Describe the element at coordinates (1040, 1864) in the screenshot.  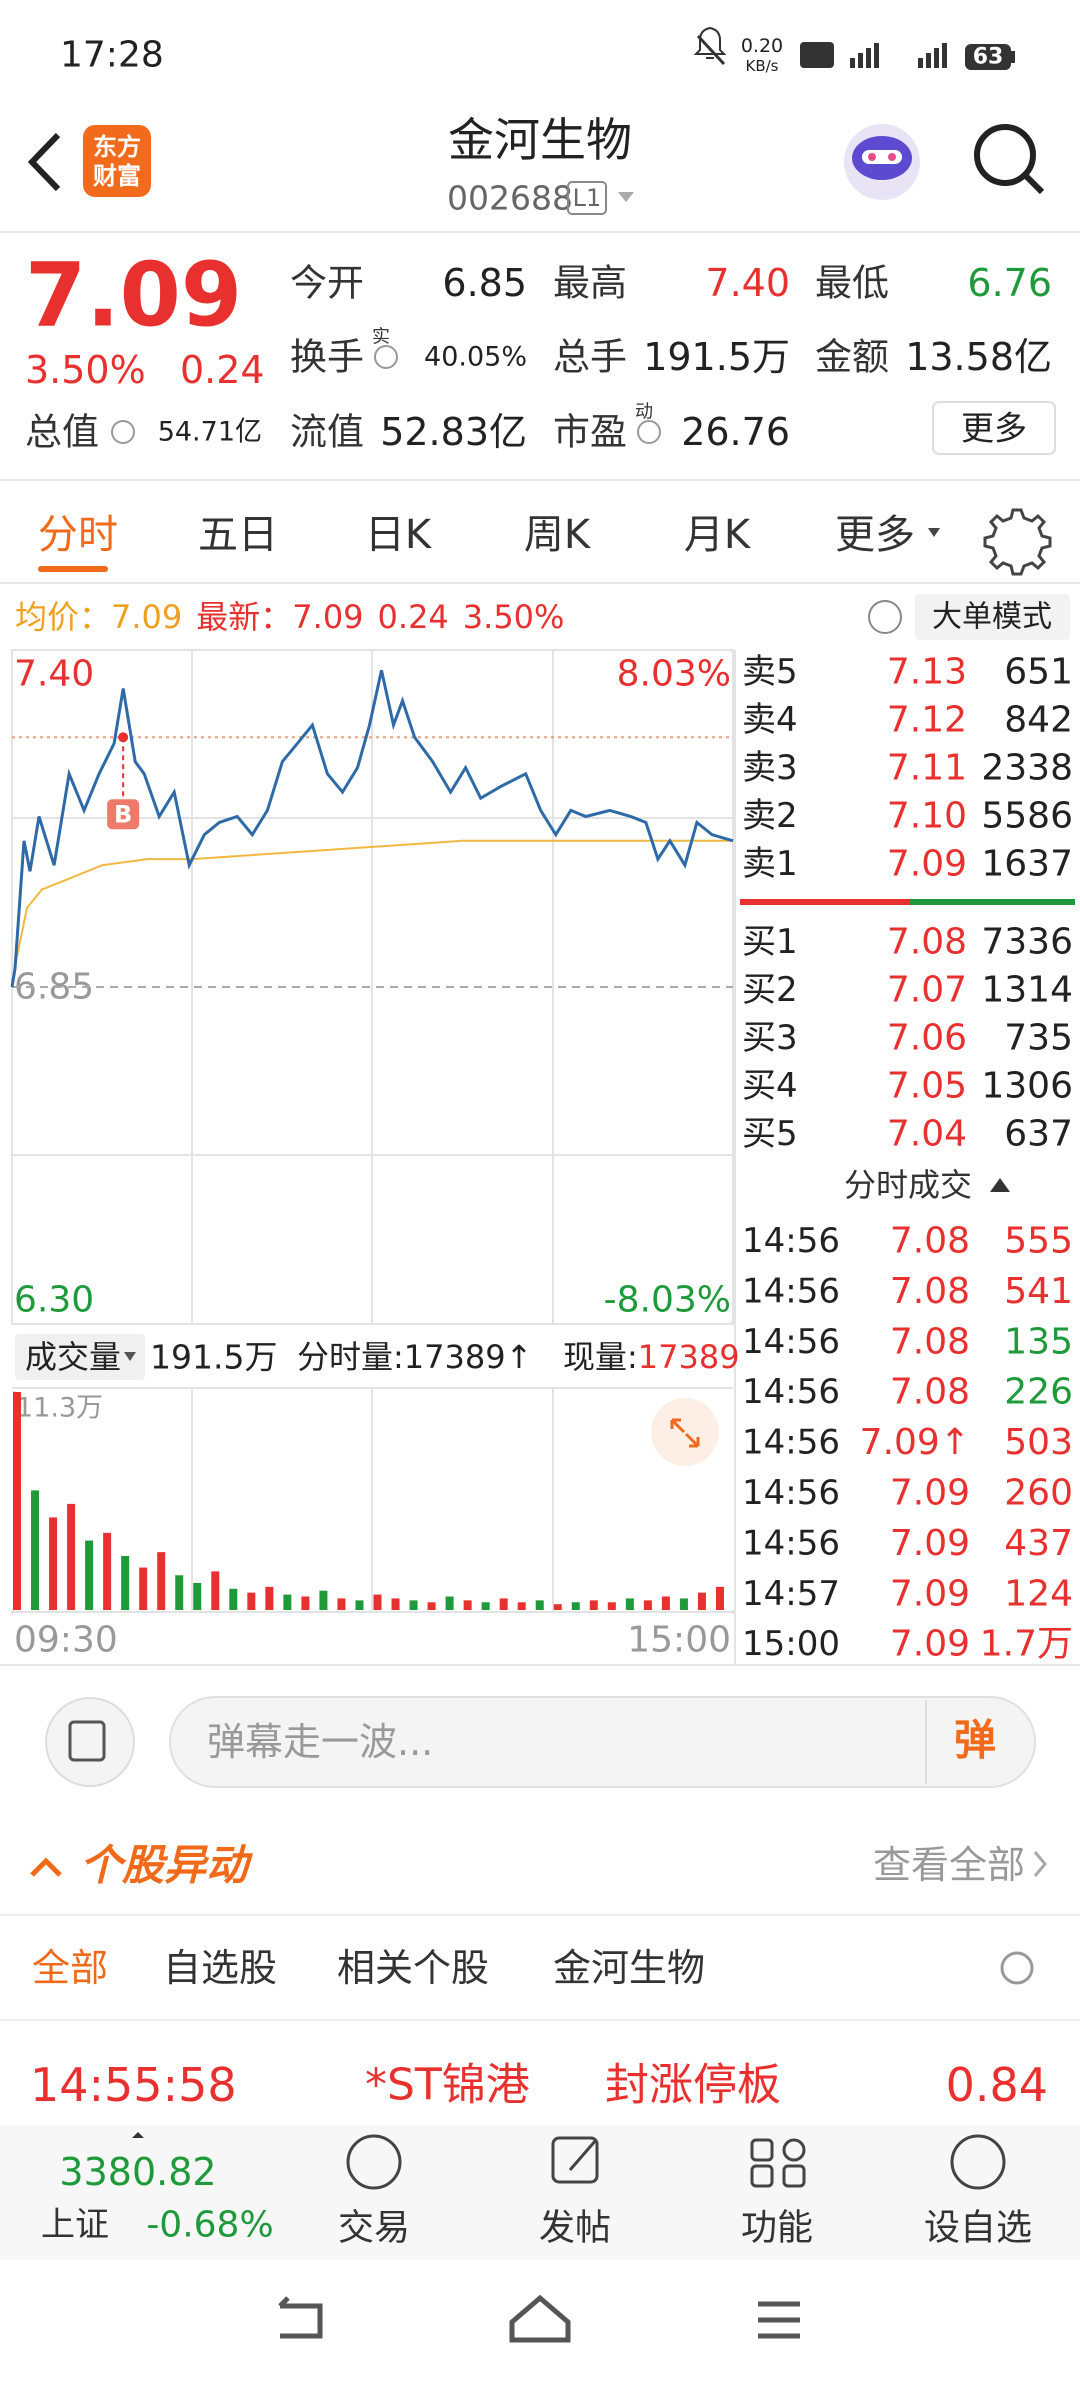
I see `chevron` at that location.